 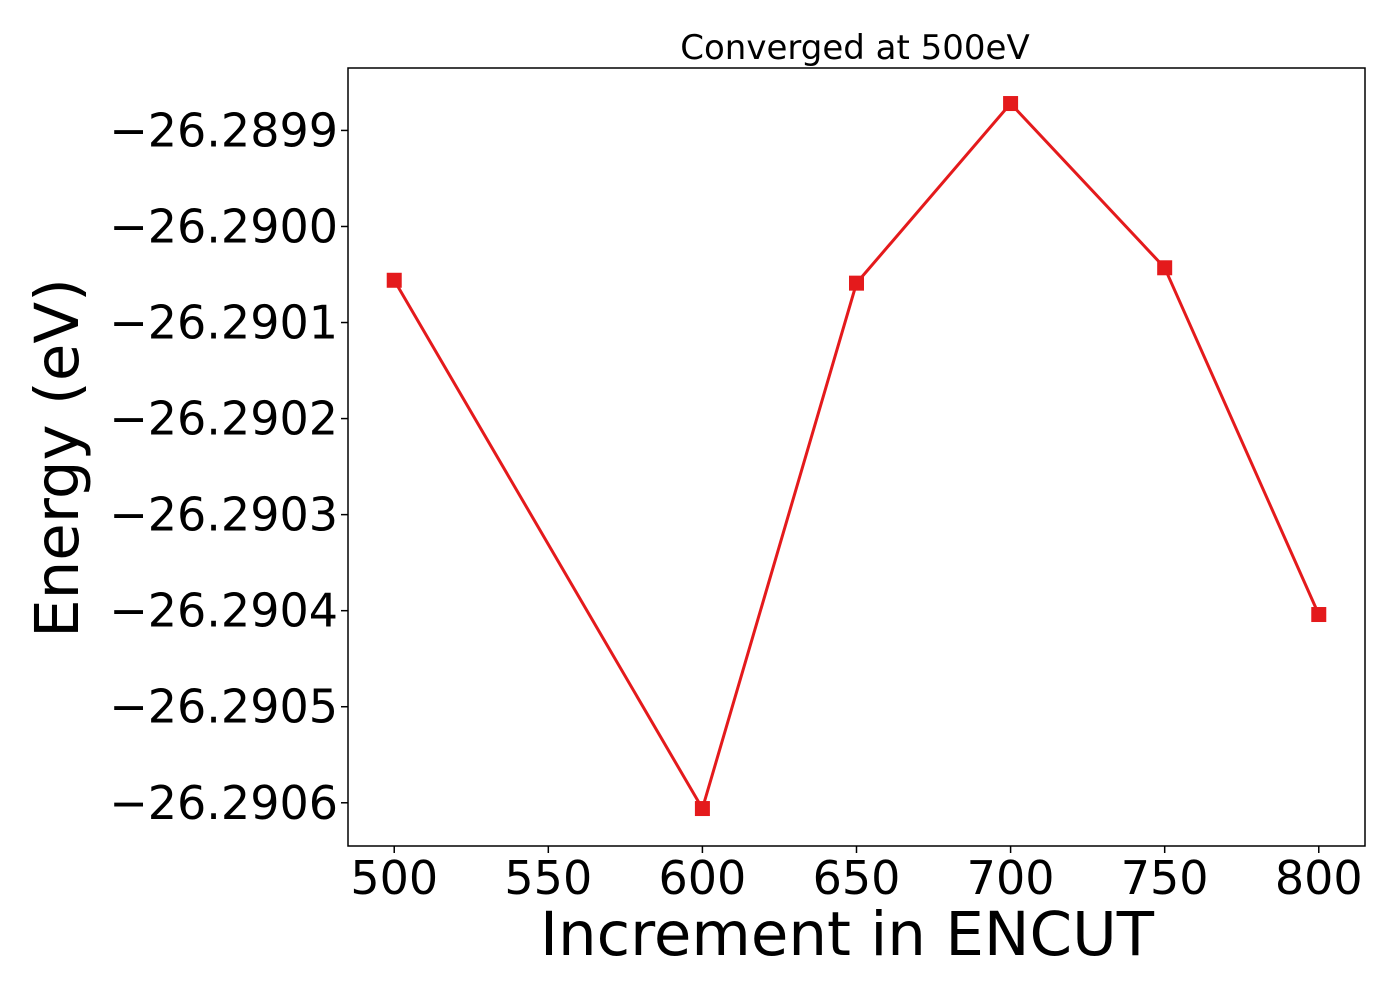 I want to click on y-tick-label: −26.2899, so click(x=223, y=130).